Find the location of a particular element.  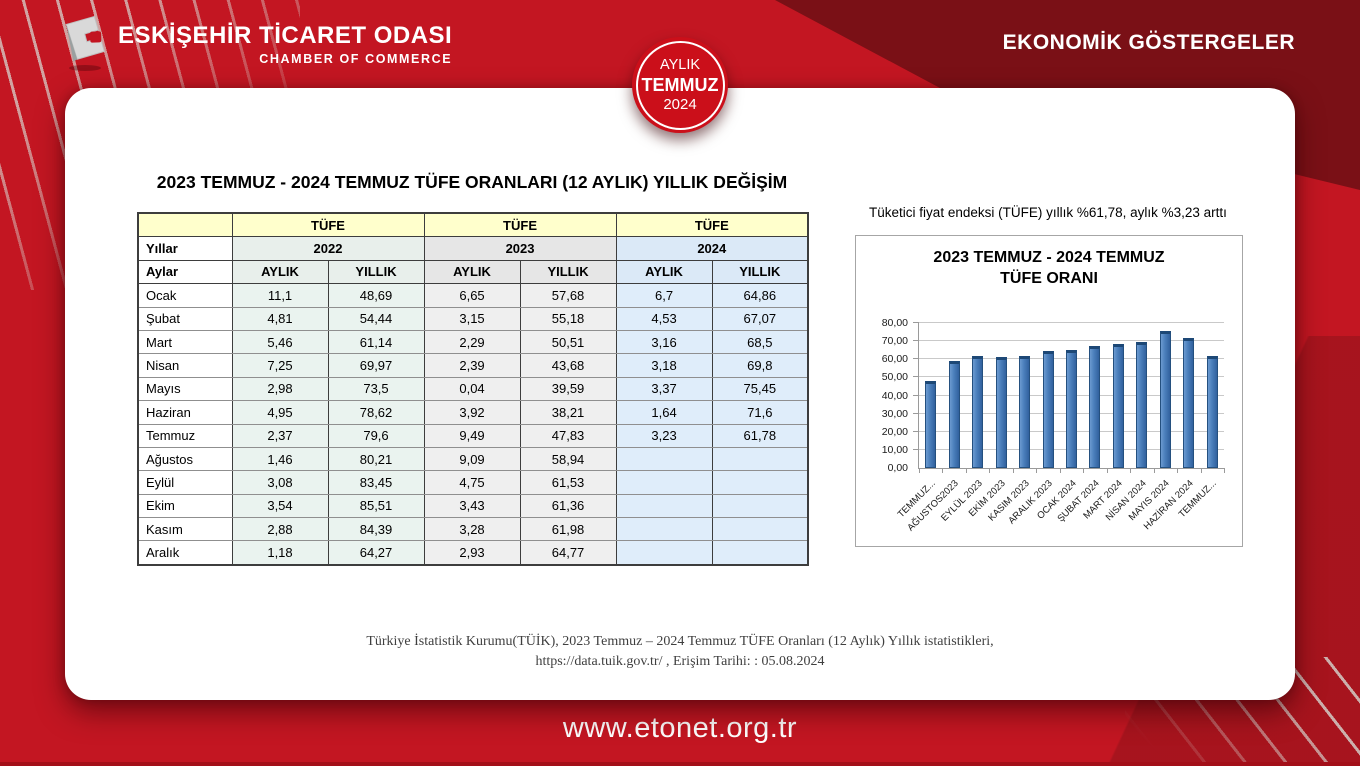

month-cell: Mayıs is located at coordinates (185, 389).